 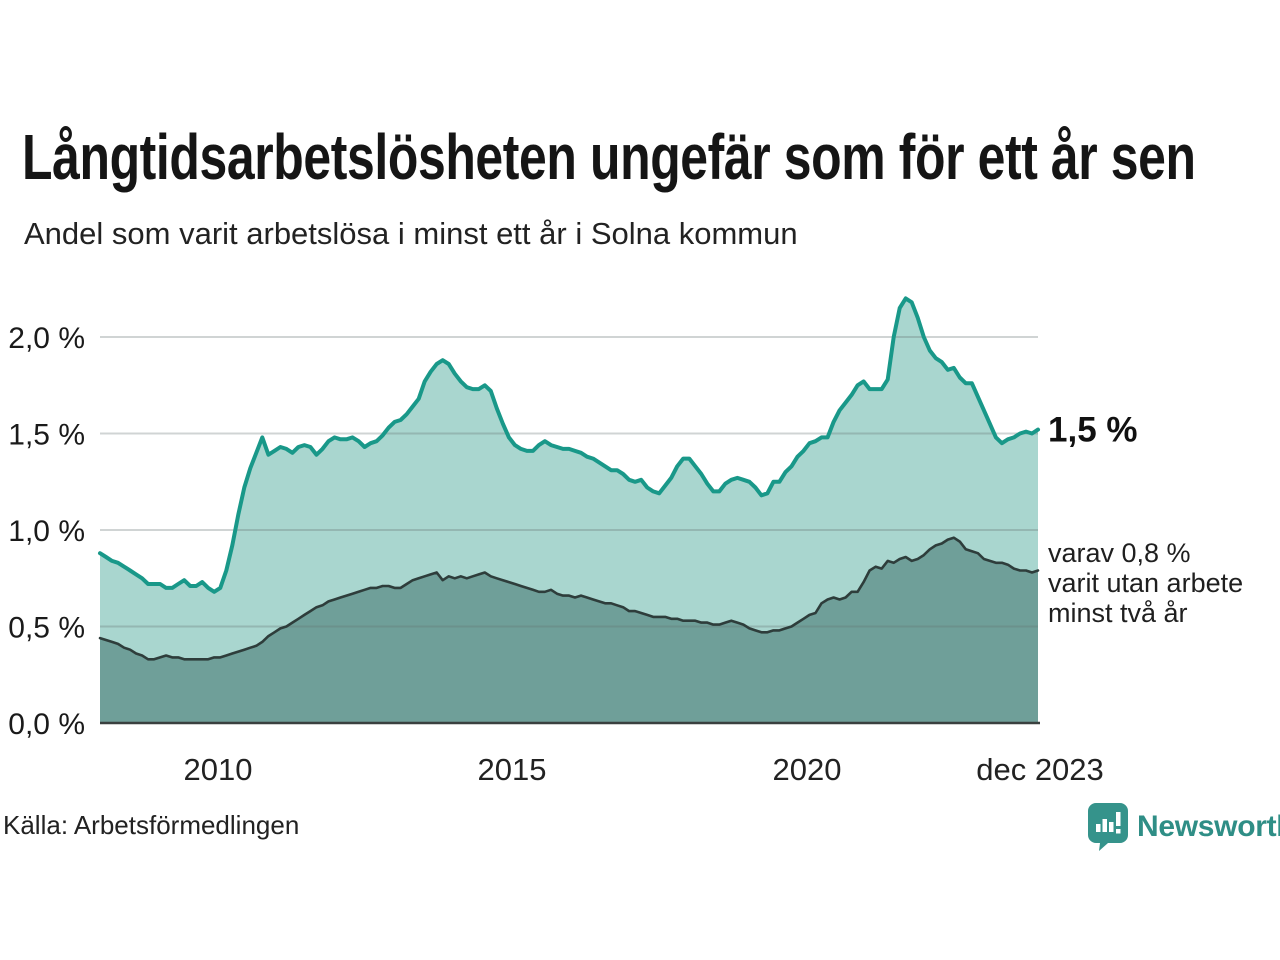 I want to click on two-year-end-label: varav 0,8 % varit utan arbete minst två år, so click(x=1145, y=583).